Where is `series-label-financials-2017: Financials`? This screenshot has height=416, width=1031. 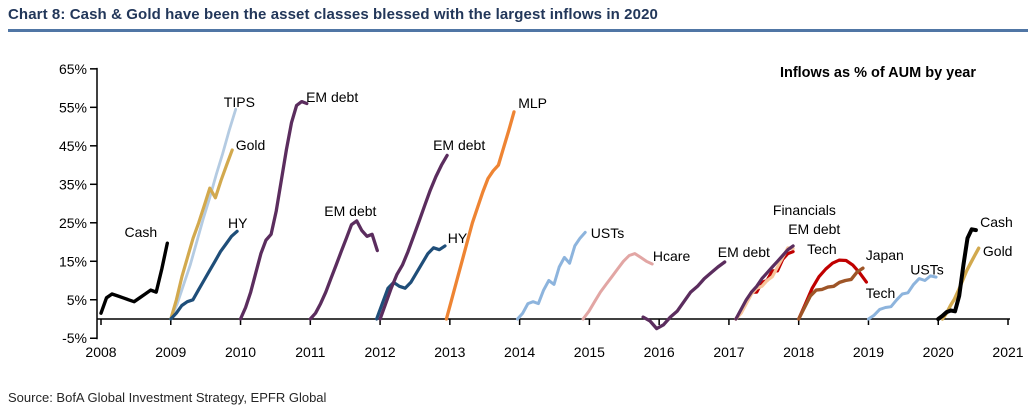
series-label-financials-2017: Financials is located at coordinates (804, 210).